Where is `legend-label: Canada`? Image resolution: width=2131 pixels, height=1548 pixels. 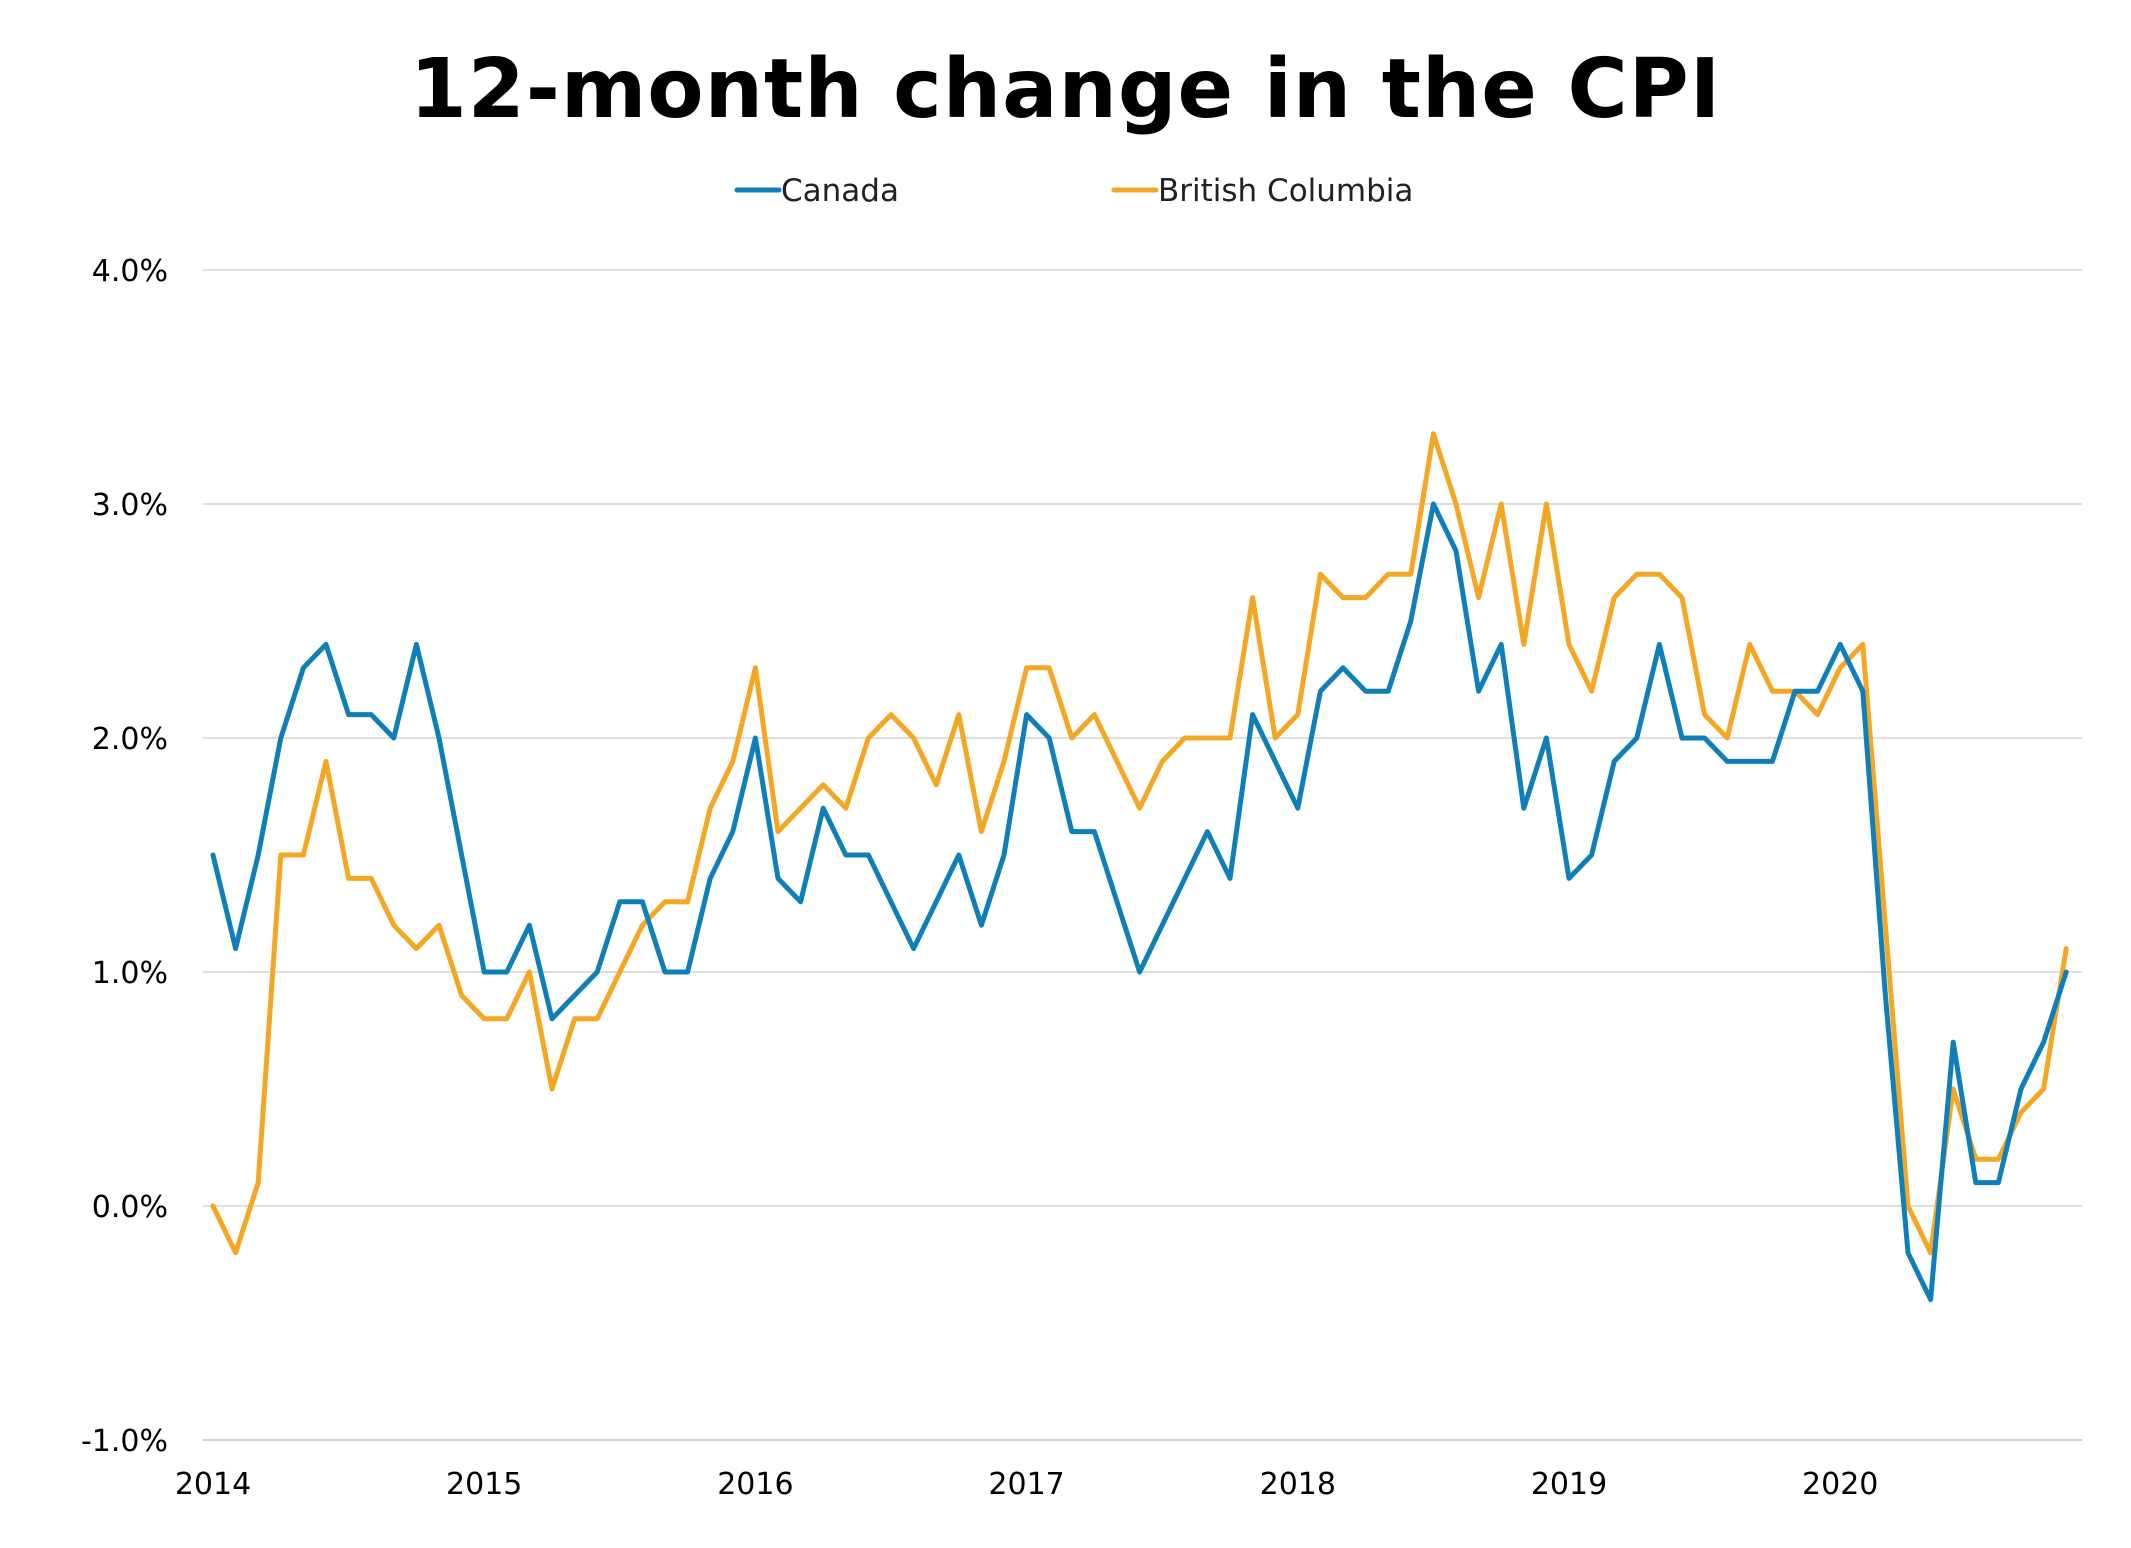
legend-label: Canada is located at coordinates (840, 191).